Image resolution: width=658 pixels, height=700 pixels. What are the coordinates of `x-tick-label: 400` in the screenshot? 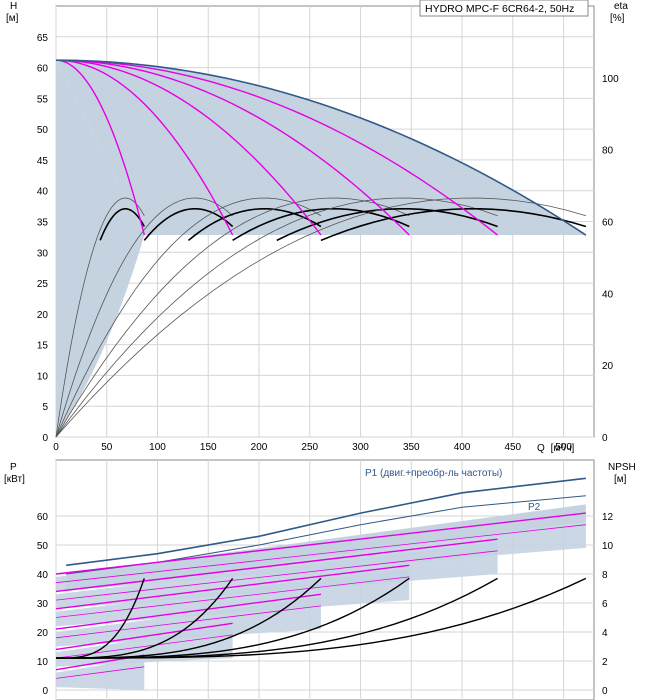 It's located at (462, 447).